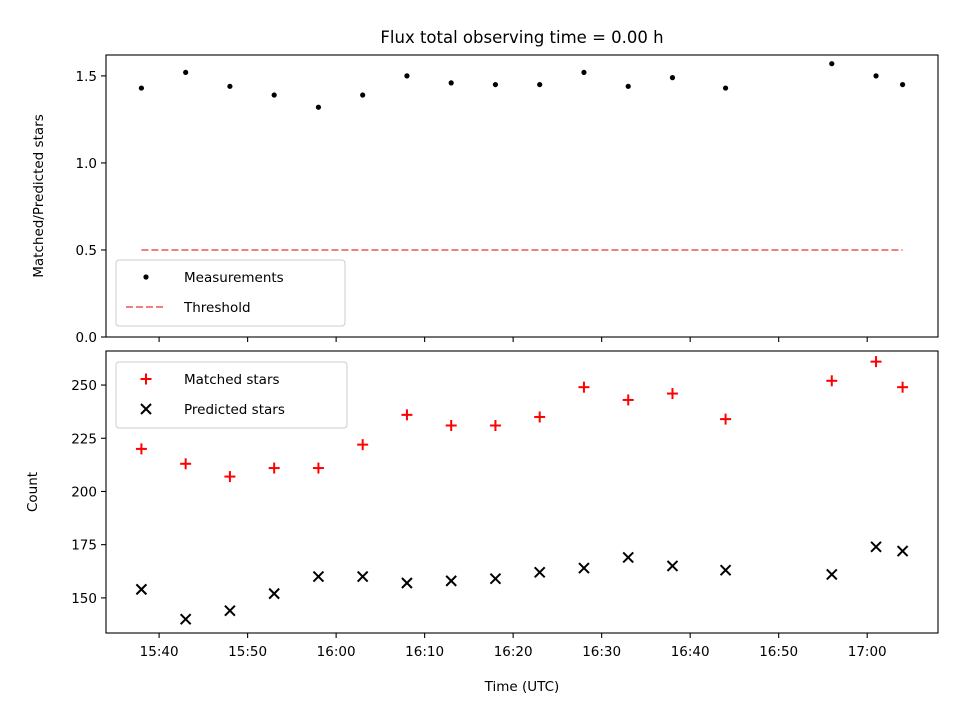 Image resolution: width=960 pixels, height=720 pixels. What do you see at coordinates (521, 37) in the screenshot?
I see `chart-title: Flux total observing time = 0.00 h` at bounding box center [521, 37].